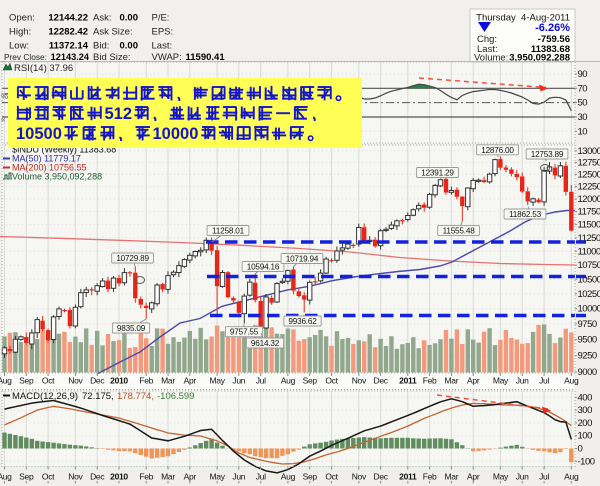 This screenshot has width=600, height=486. I want to click on svg-text: 178.774,, so click(135, 396).